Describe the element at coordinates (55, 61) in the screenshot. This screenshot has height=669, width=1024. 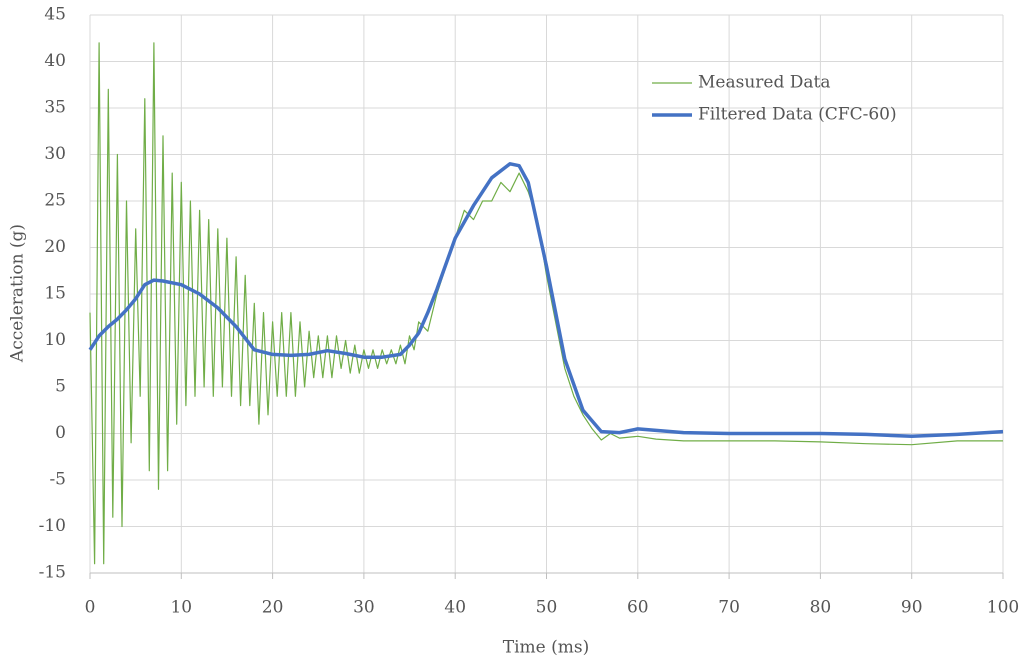
I see `y-tick-label: 40` at that location.